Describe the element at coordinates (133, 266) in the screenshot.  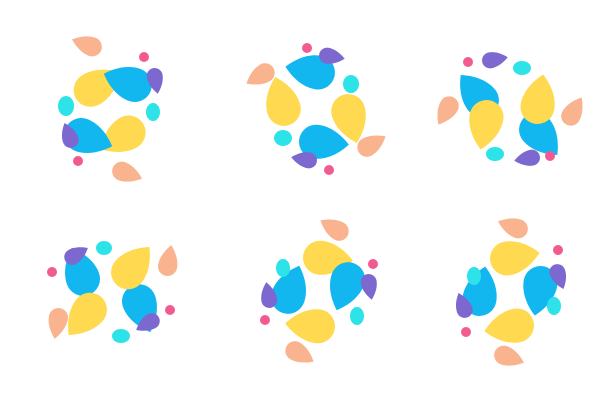
I see `yellow-drop` at that location.